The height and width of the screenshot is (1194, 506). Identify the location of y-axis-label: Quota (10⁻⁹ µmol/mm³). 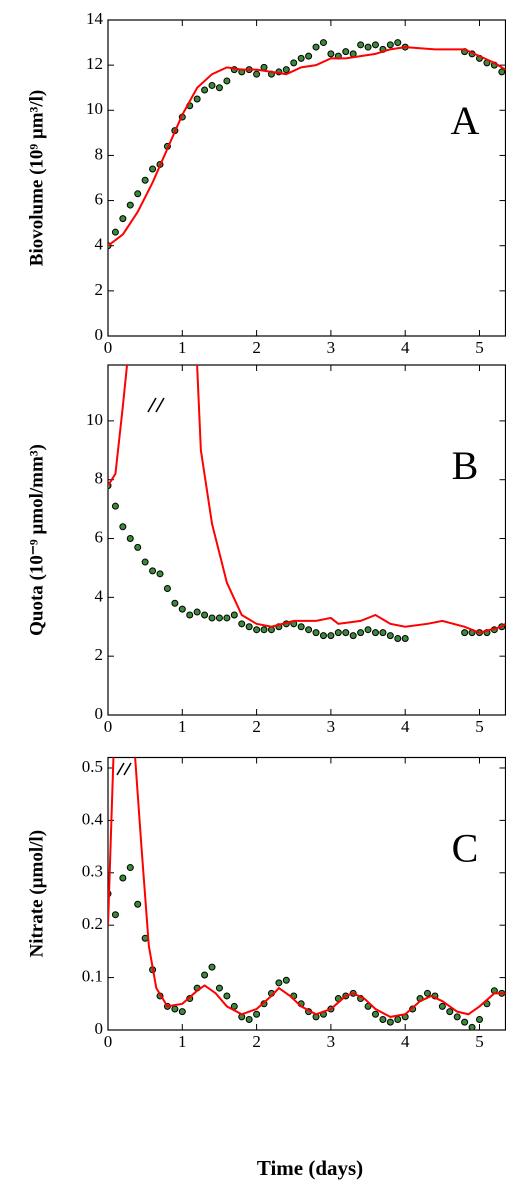
(36, 540).